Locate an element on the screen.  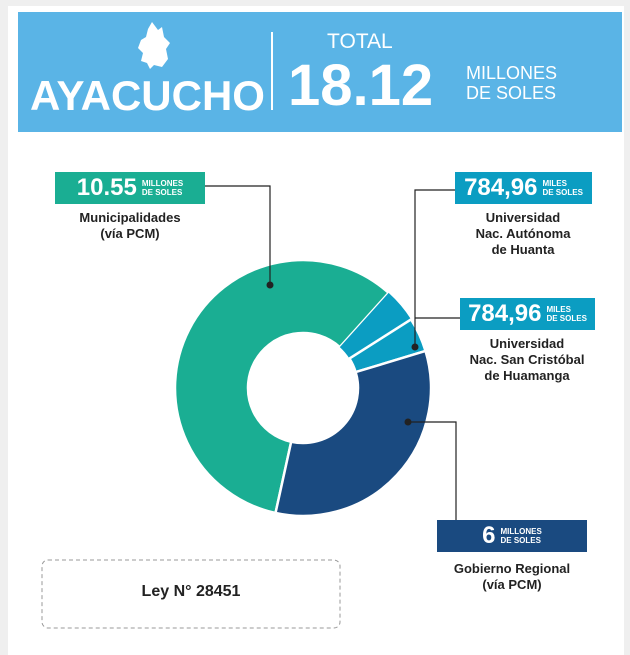
value-box: 6 MILLONES DE SOLES is located at coordinates (512, 536).